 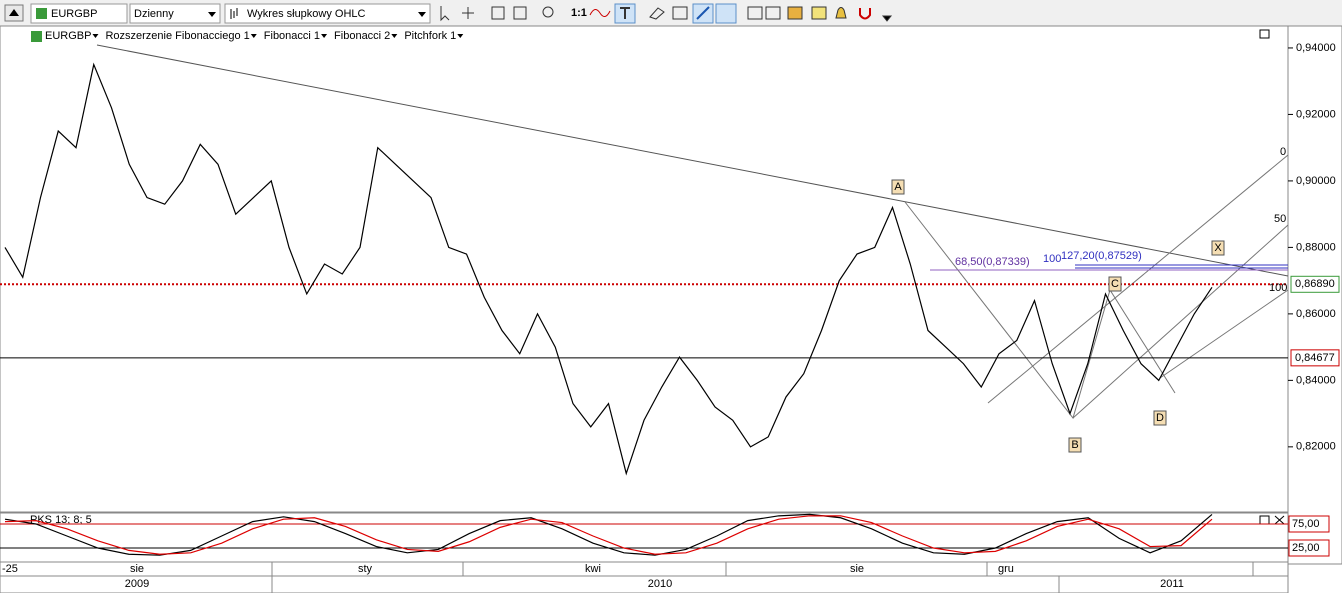 I want to click on text-icon, so click(x=625, y=13).